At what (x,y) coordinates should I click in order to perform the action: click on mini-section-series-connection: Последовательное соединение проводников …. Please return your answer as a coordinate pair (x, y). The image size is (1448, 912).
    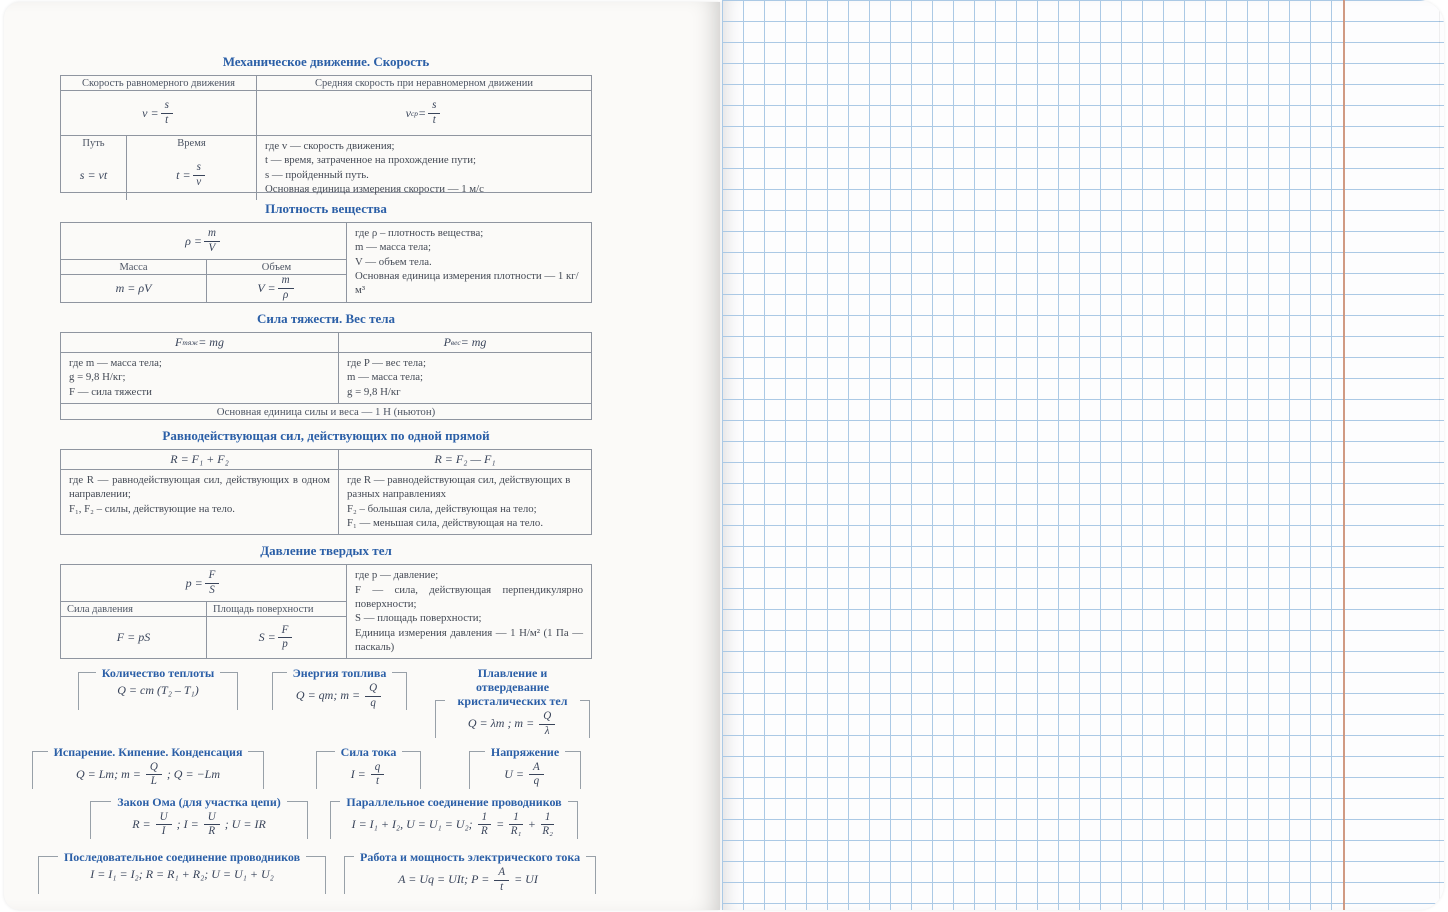
    Looking at the image, I should click on (182, 872).